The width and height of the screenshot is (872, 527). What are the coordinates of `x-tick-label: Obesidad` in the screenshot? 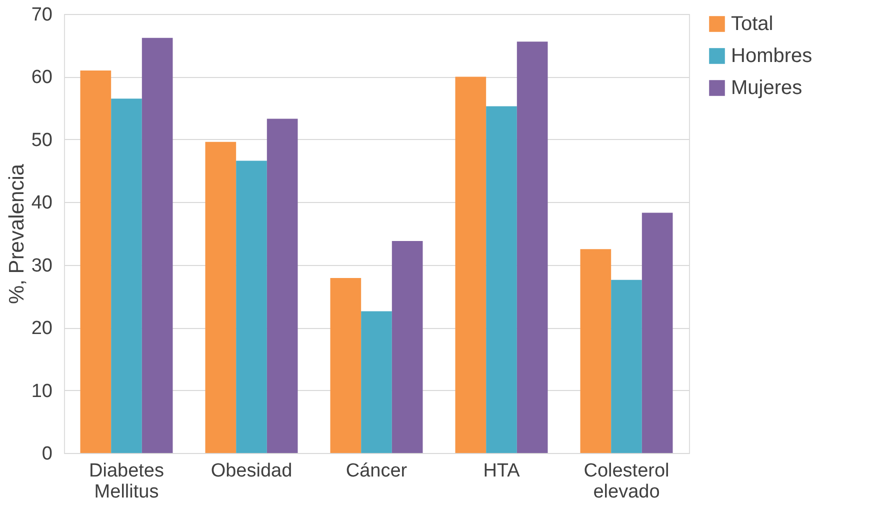 It's located at (251, 471).